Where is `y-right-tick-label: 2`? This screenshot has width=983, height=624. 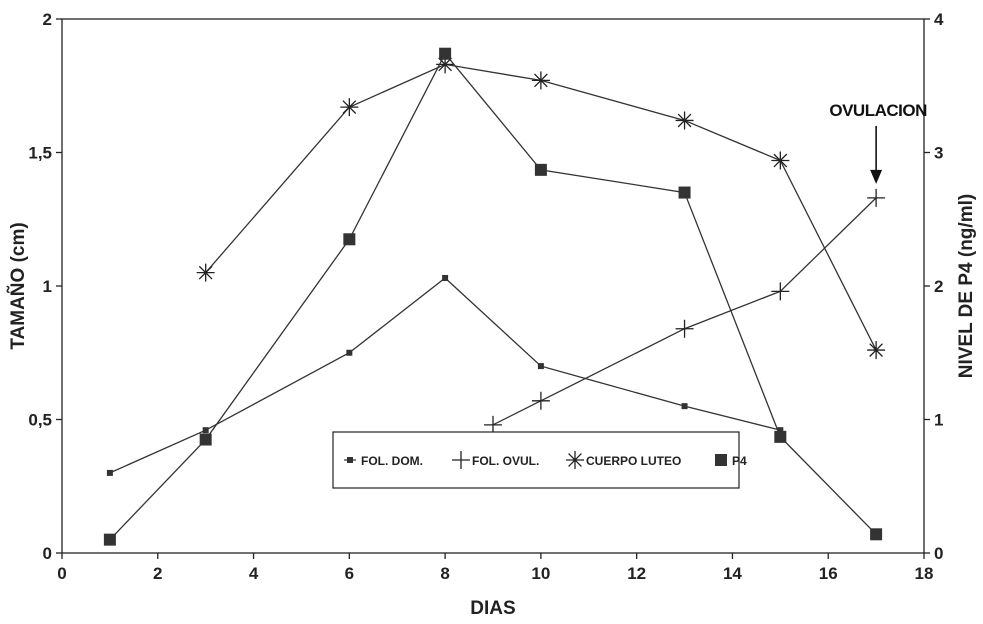
y-right-tick-label: 2 is located at coordinates (938, 286).